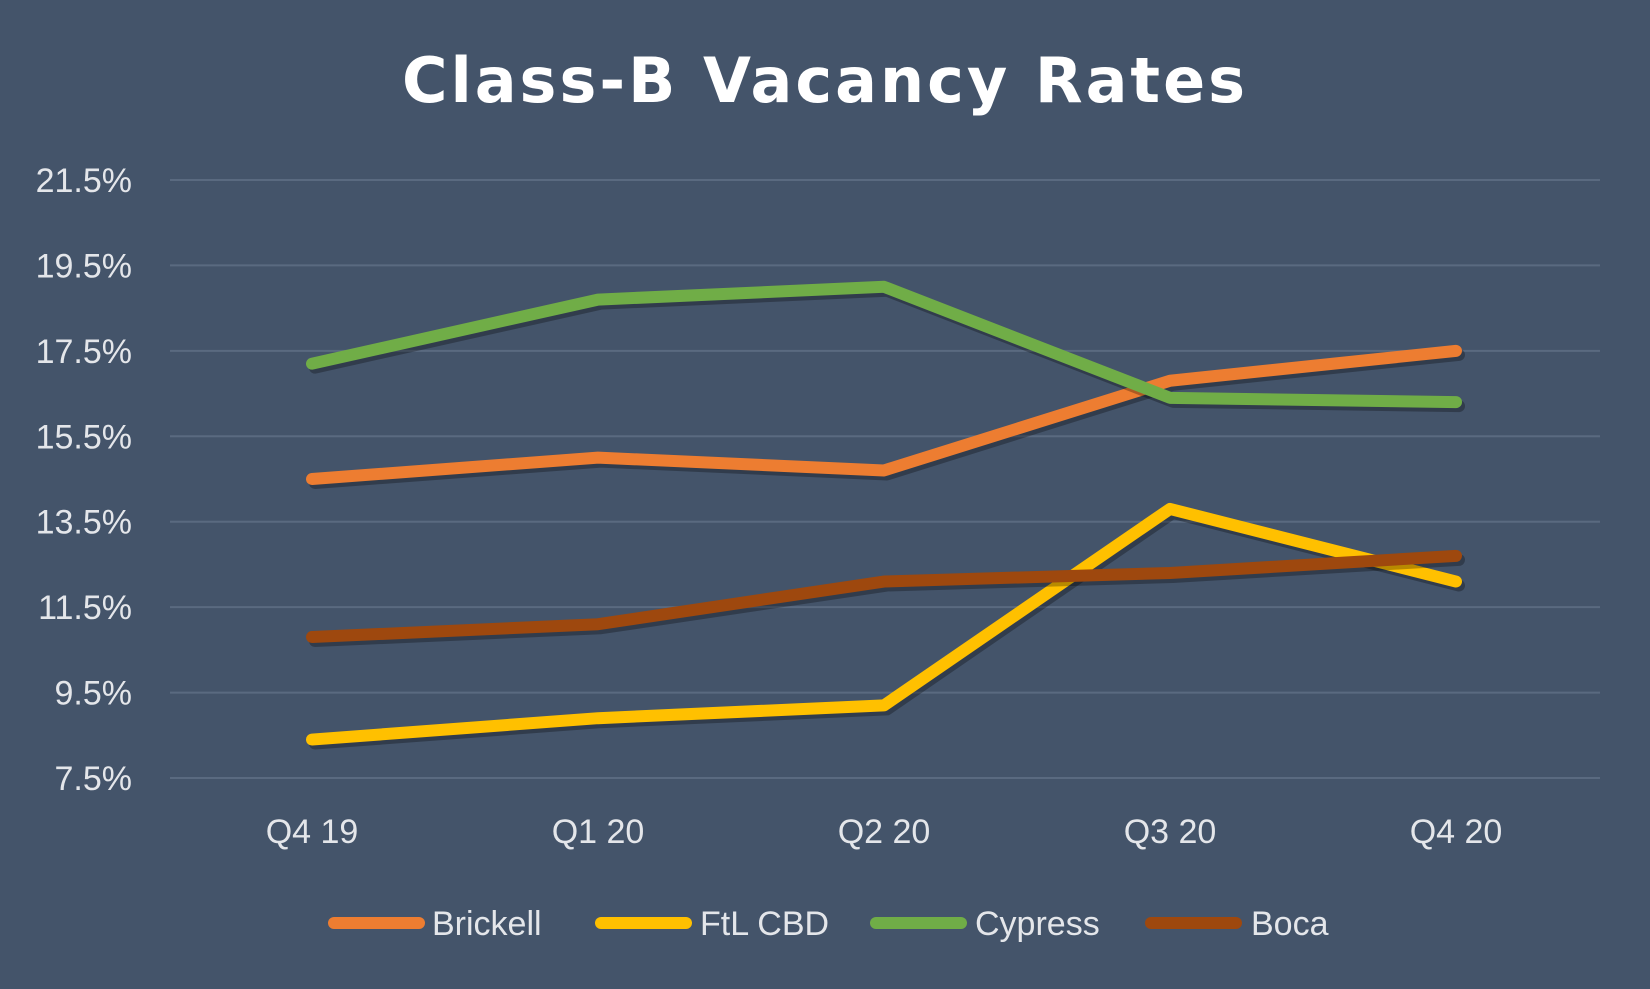 This screenshot has height=989, width=1650. I want to click on legend-label: Brickell, so click(487, 924).